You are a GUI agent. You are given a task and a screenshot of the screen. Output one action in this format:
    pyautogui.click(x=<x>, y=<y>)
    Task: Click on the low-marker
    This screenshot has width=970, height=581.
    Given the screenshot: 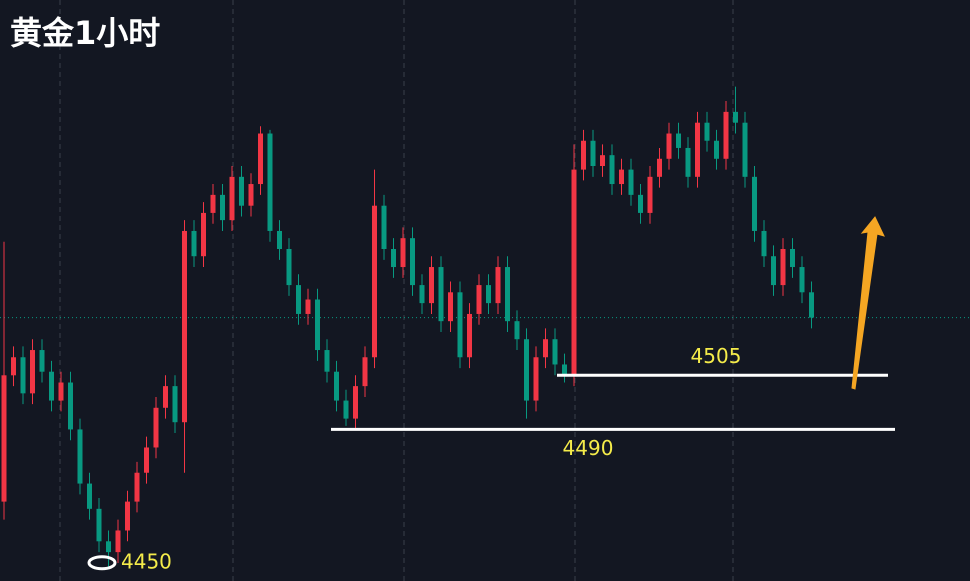 What is the action you would take?
    pyautogui.click(x=102, y=563)
    